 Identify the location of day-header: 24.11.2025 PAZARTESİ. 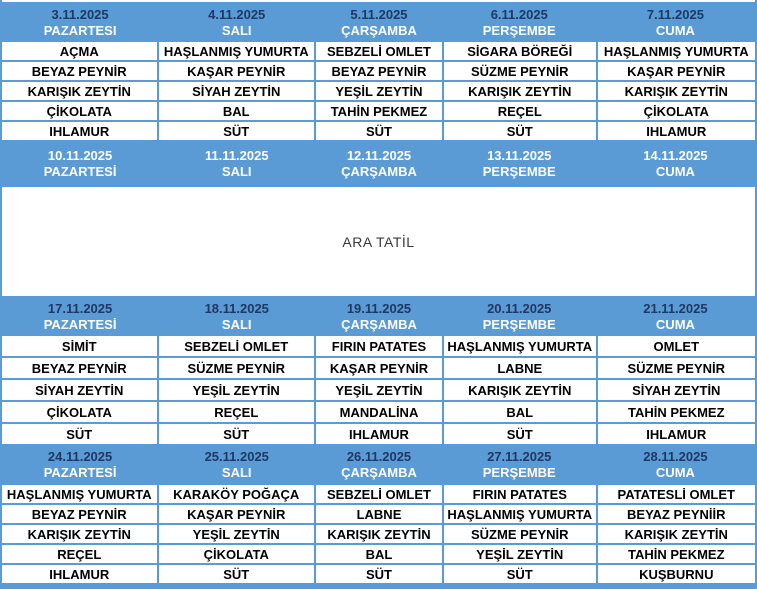
(80, 464).